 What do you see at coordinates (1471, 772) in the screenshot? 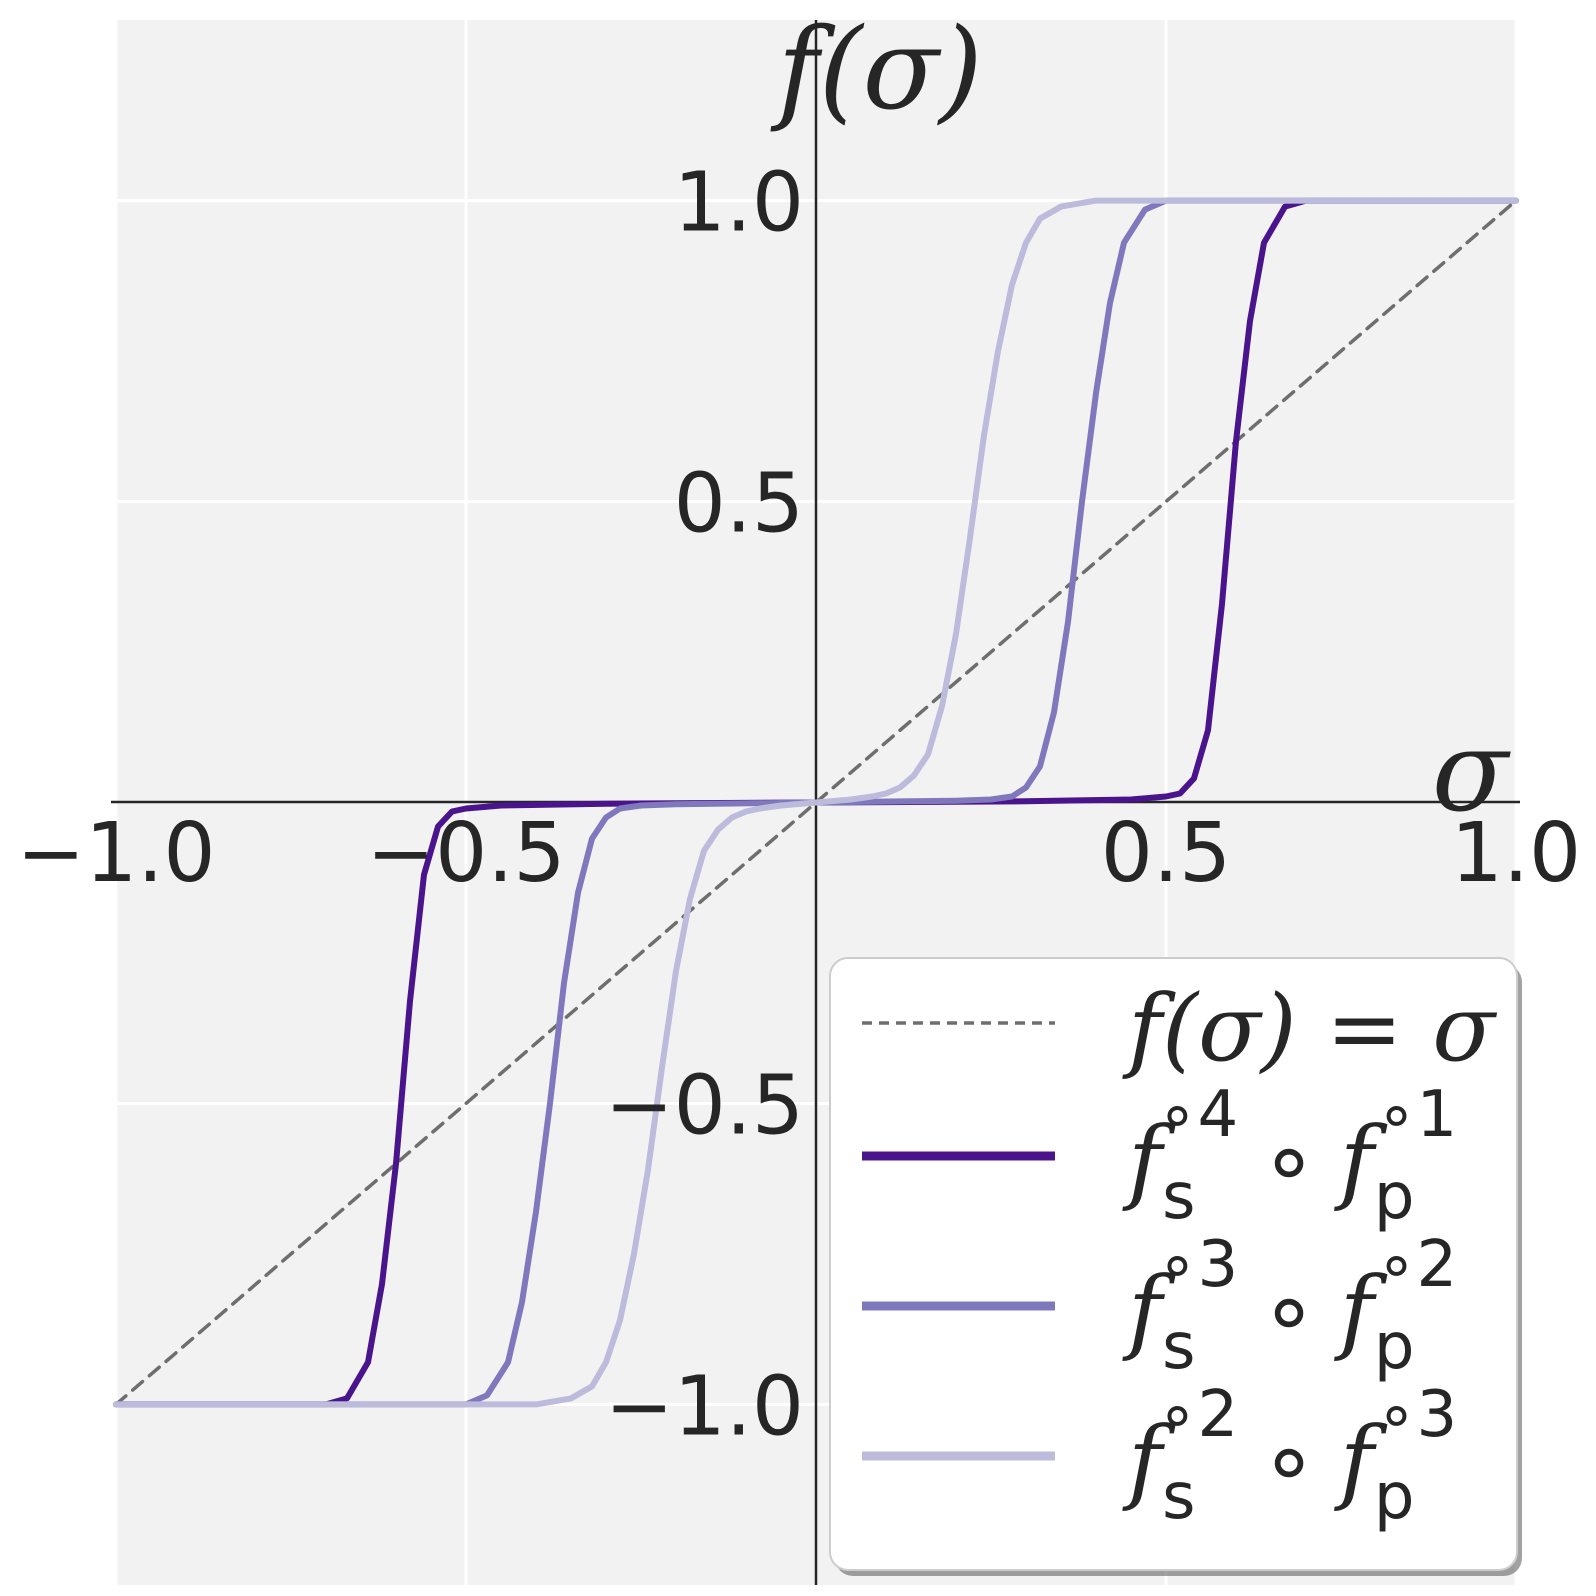
I see `x-axis-title: σ` at bounding box center [1471, 772].